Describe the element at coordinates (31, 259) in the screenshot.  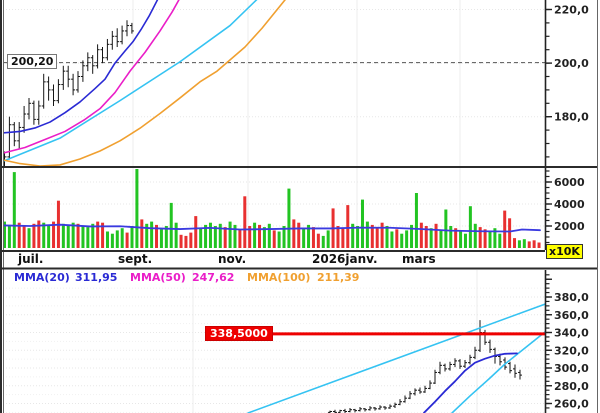
I see `date-label: juil.` at that location.